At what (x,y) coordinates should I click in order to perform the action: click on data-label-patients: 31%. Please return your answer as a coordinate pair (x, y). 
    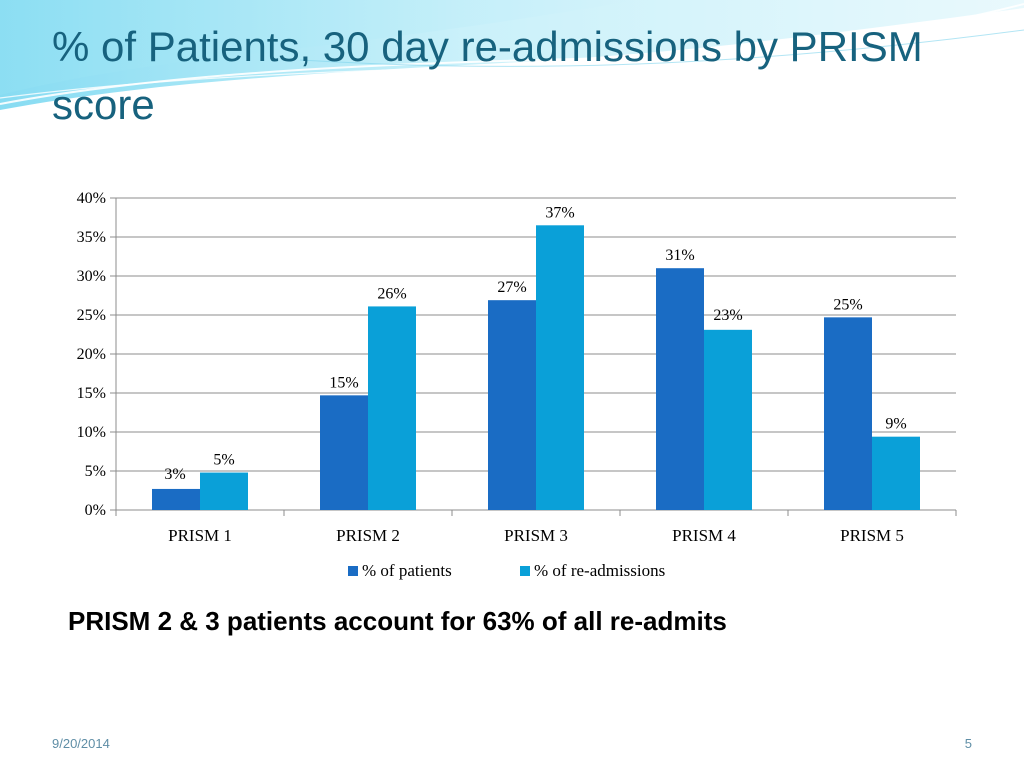
    Looking at the image, I should click on (679, 255).